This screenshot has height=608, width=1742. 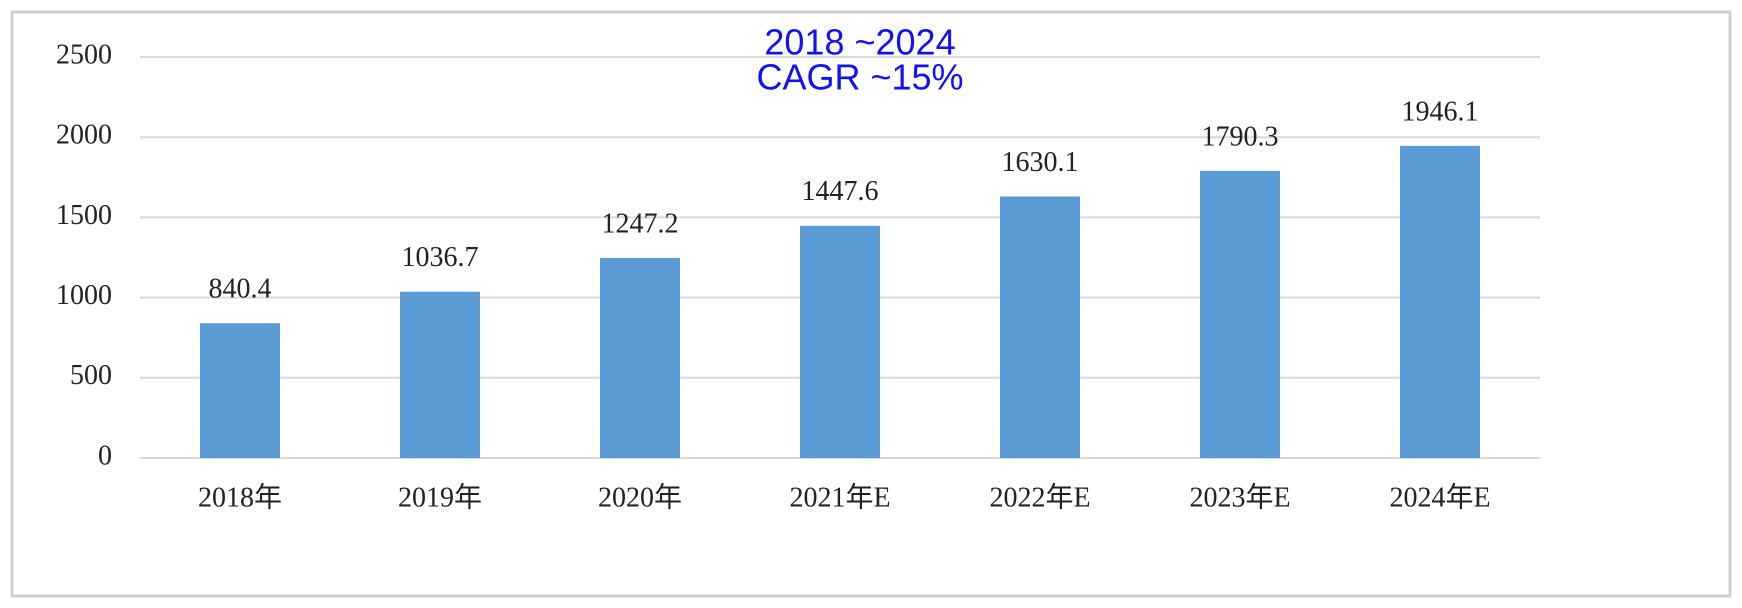 What do you see at coordinates (840, 191) in the screenshot?
I see `data-label: 1447.6` at bounding box center [840, 191].